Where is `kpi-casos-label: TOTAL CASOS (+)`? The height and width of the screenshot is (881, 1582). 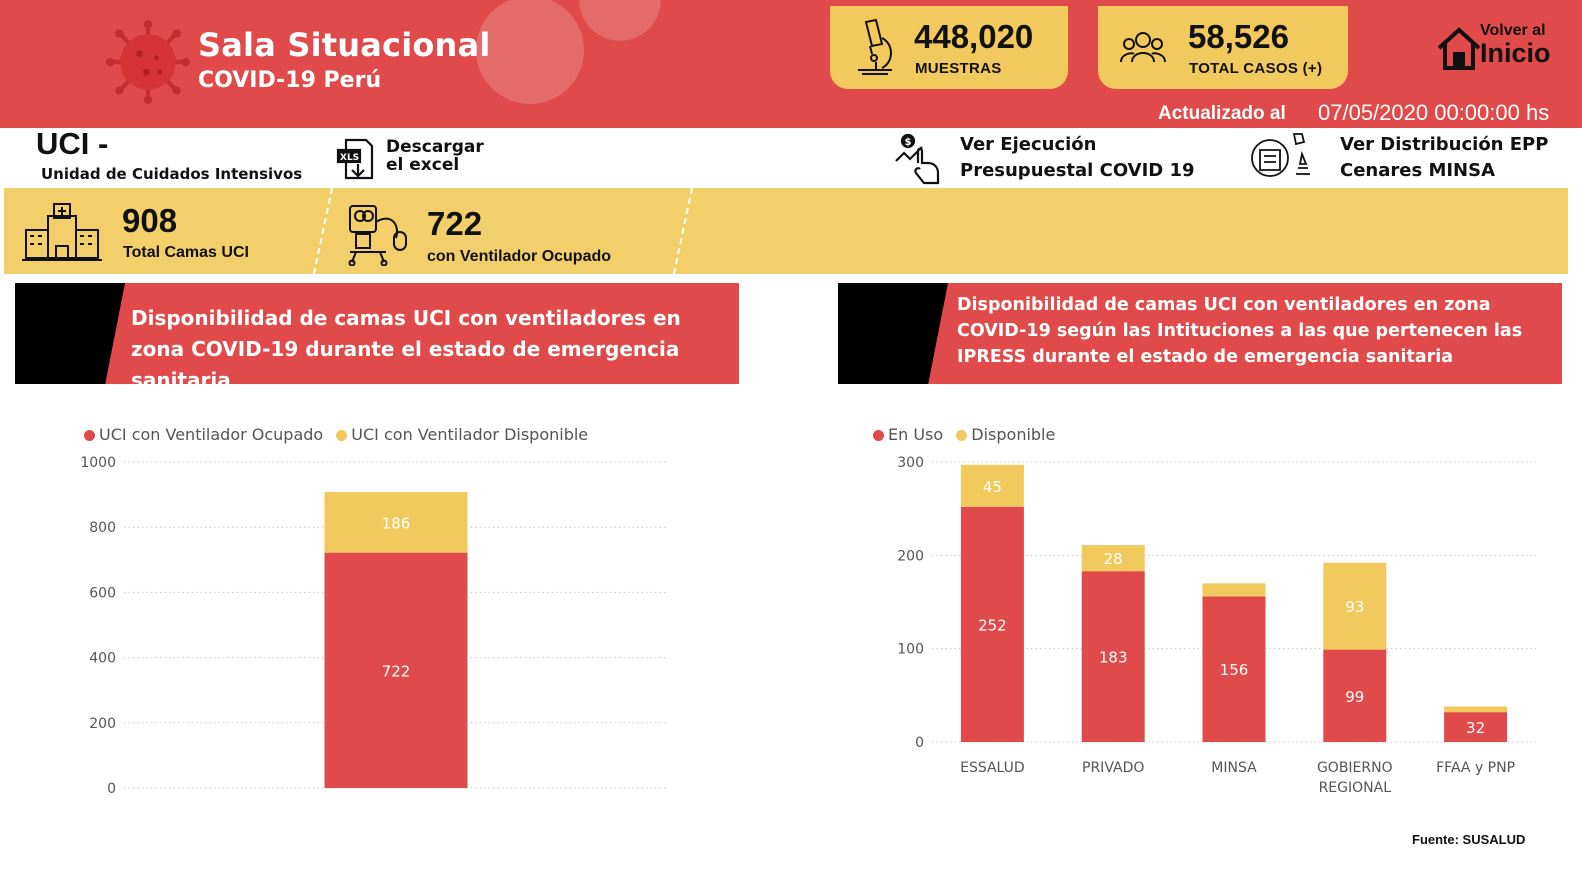
kpi-casos-label: TOTAL CASOS (+) is located at coordinates (1256, 68).